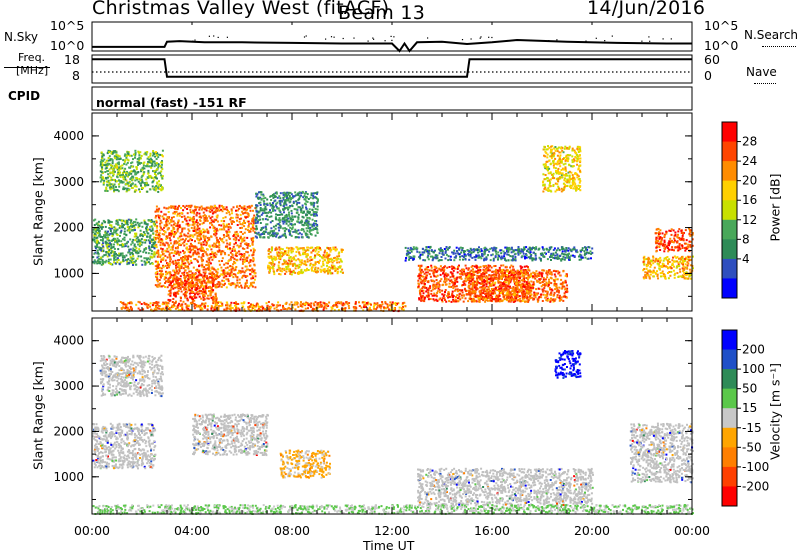 Image resolution: width=800 pixels, height=554 pixels. I want to click on freq-tick-high: 18, so click(72, 59).